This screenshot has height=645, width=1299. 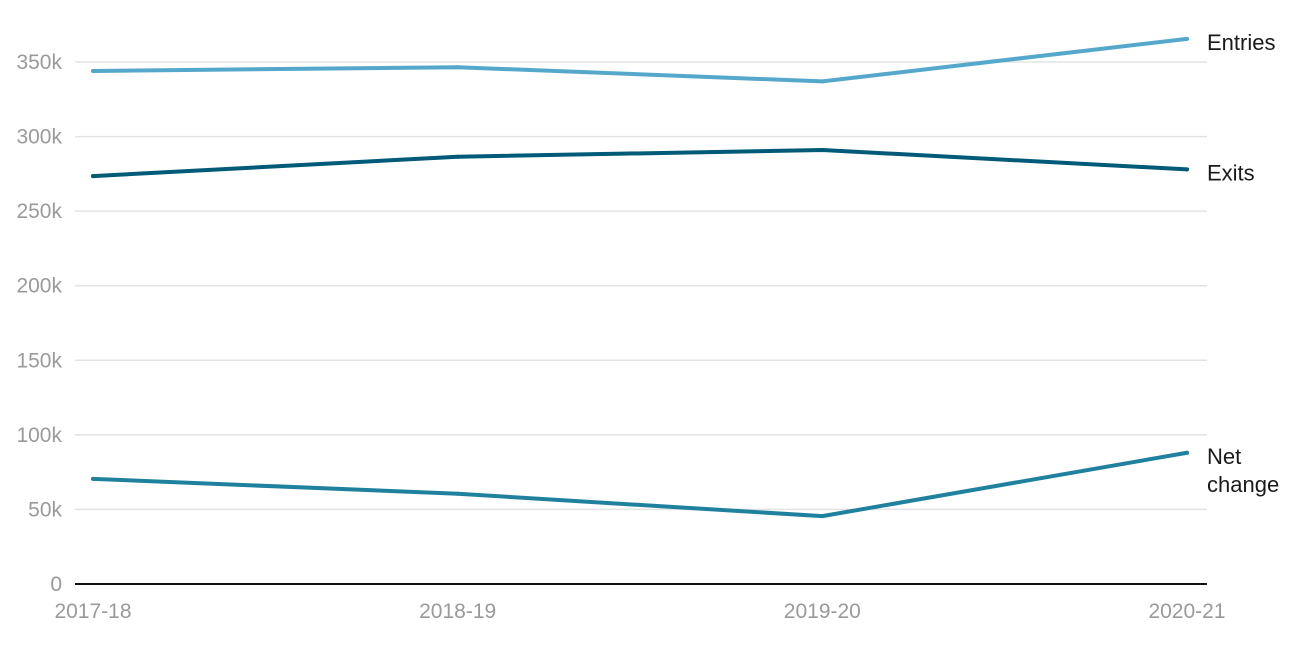 I want to click on net-change-label-line: change, so click(x=1243, y=484).